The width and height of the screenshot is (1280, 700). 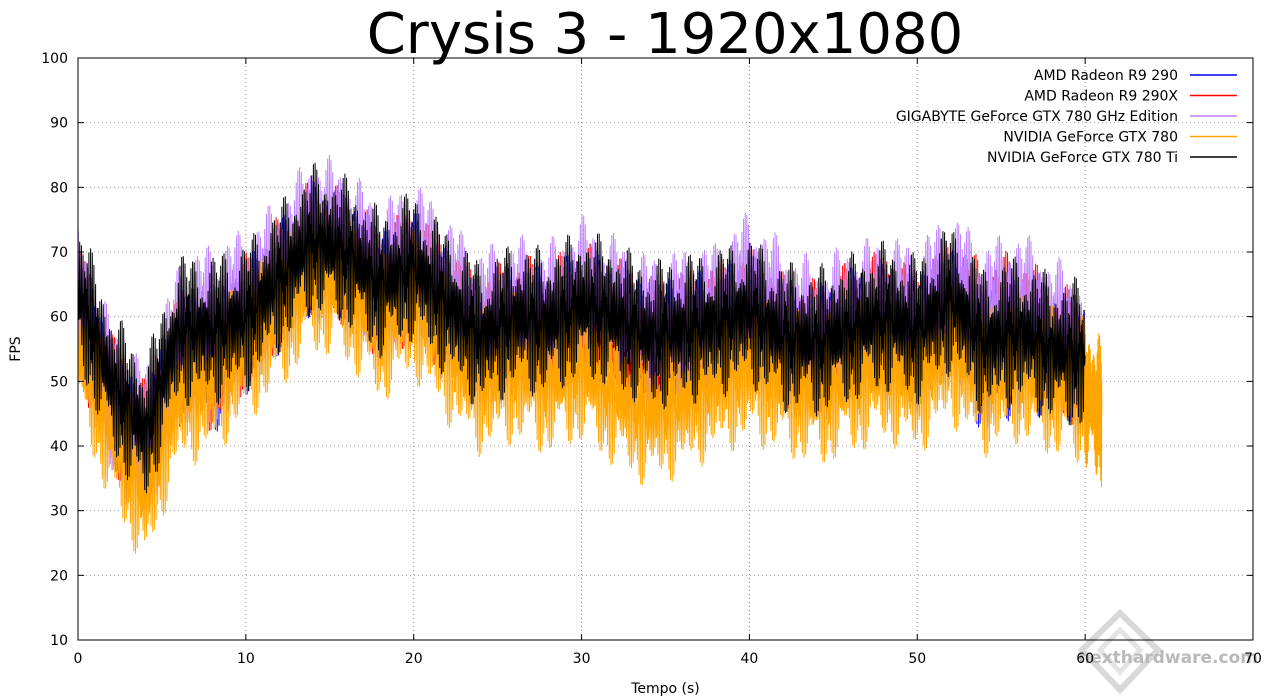 What do you see at coordinates (59, 576) in the screenshot?
I see `y-tick-label: 20` at bounding box center [59, 576].